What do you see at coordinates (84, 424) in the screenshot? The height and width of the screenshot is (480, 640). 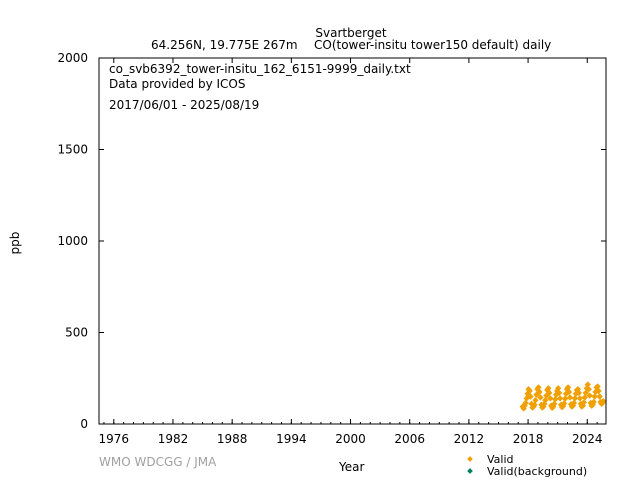 I see `y-tick-label: 0` at bounding box center [84, 424].